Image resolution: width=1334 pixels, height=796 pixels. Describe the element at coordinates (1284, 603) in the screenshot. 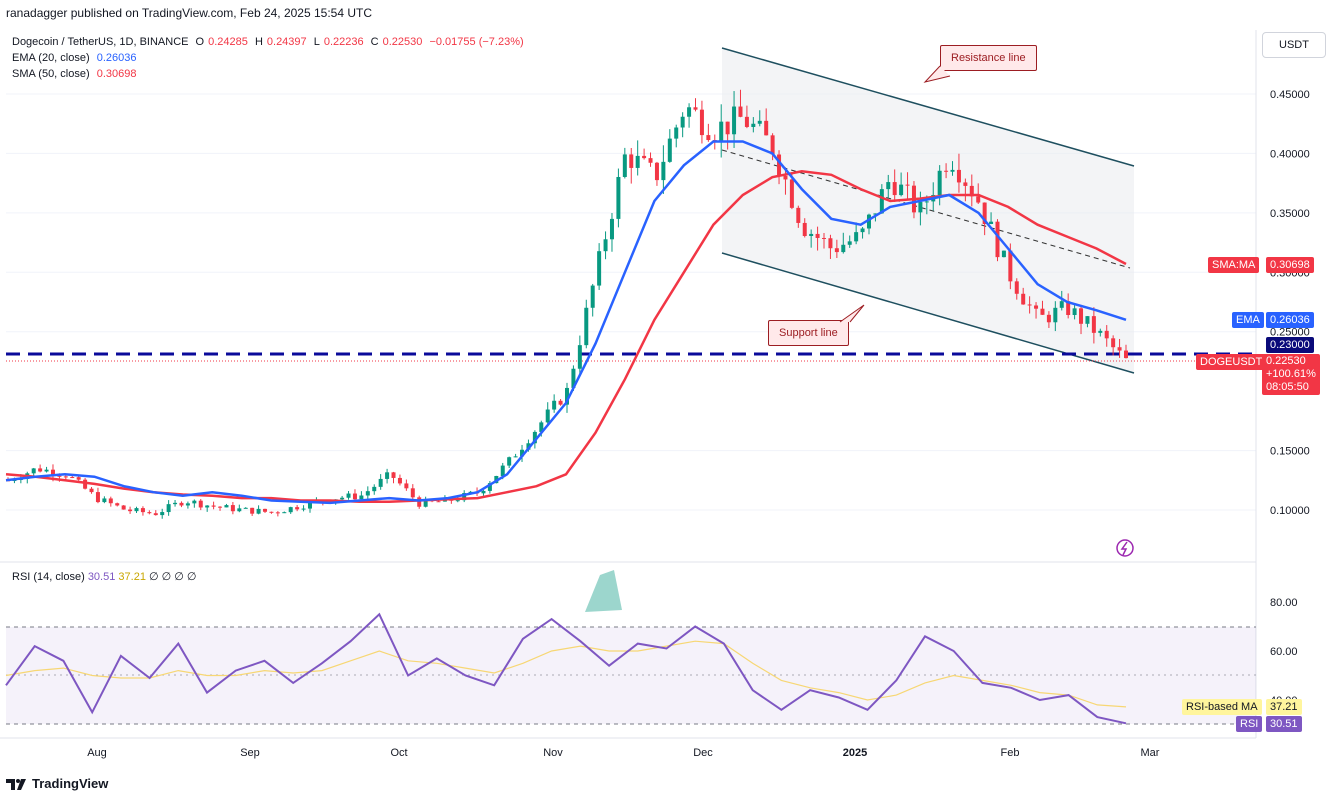

I see `rsi-tick-label: 80.00` at that location.